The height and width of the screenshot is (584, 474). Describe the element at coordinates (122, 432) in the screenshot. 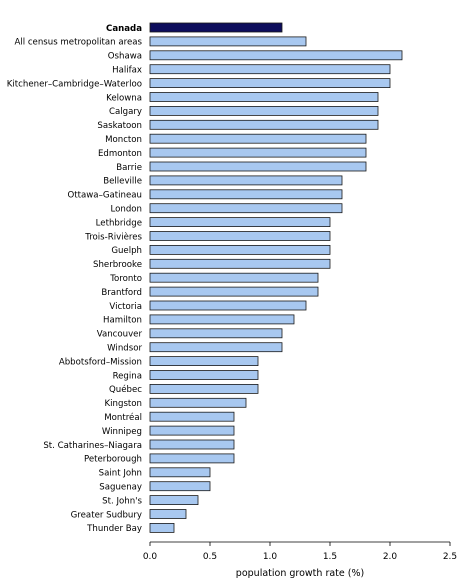

I see `category-label-winnipeg: Winnipeg` at that location.